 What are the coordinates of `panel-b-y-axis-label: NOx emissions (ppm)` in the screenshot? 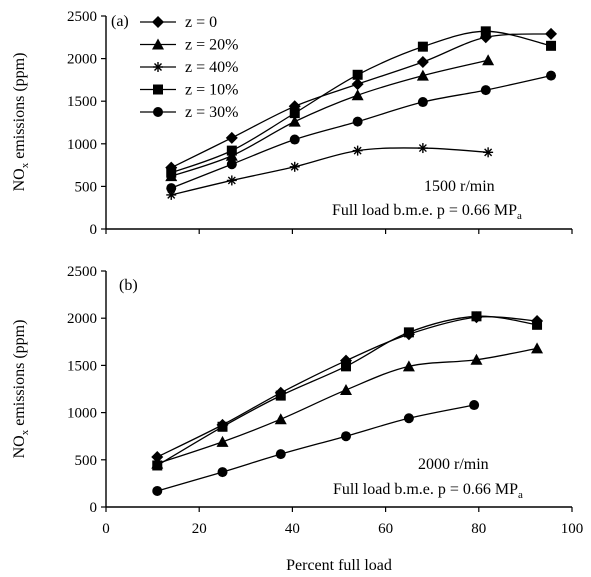 It's located at (21, 389).